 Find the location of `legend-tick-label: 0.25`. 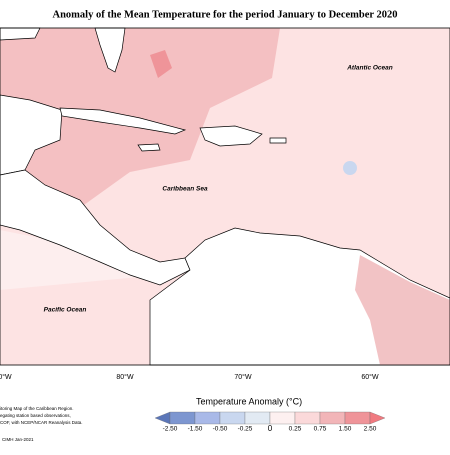

legend-tick-label: 0.25 is located at coordinates (295, 429).